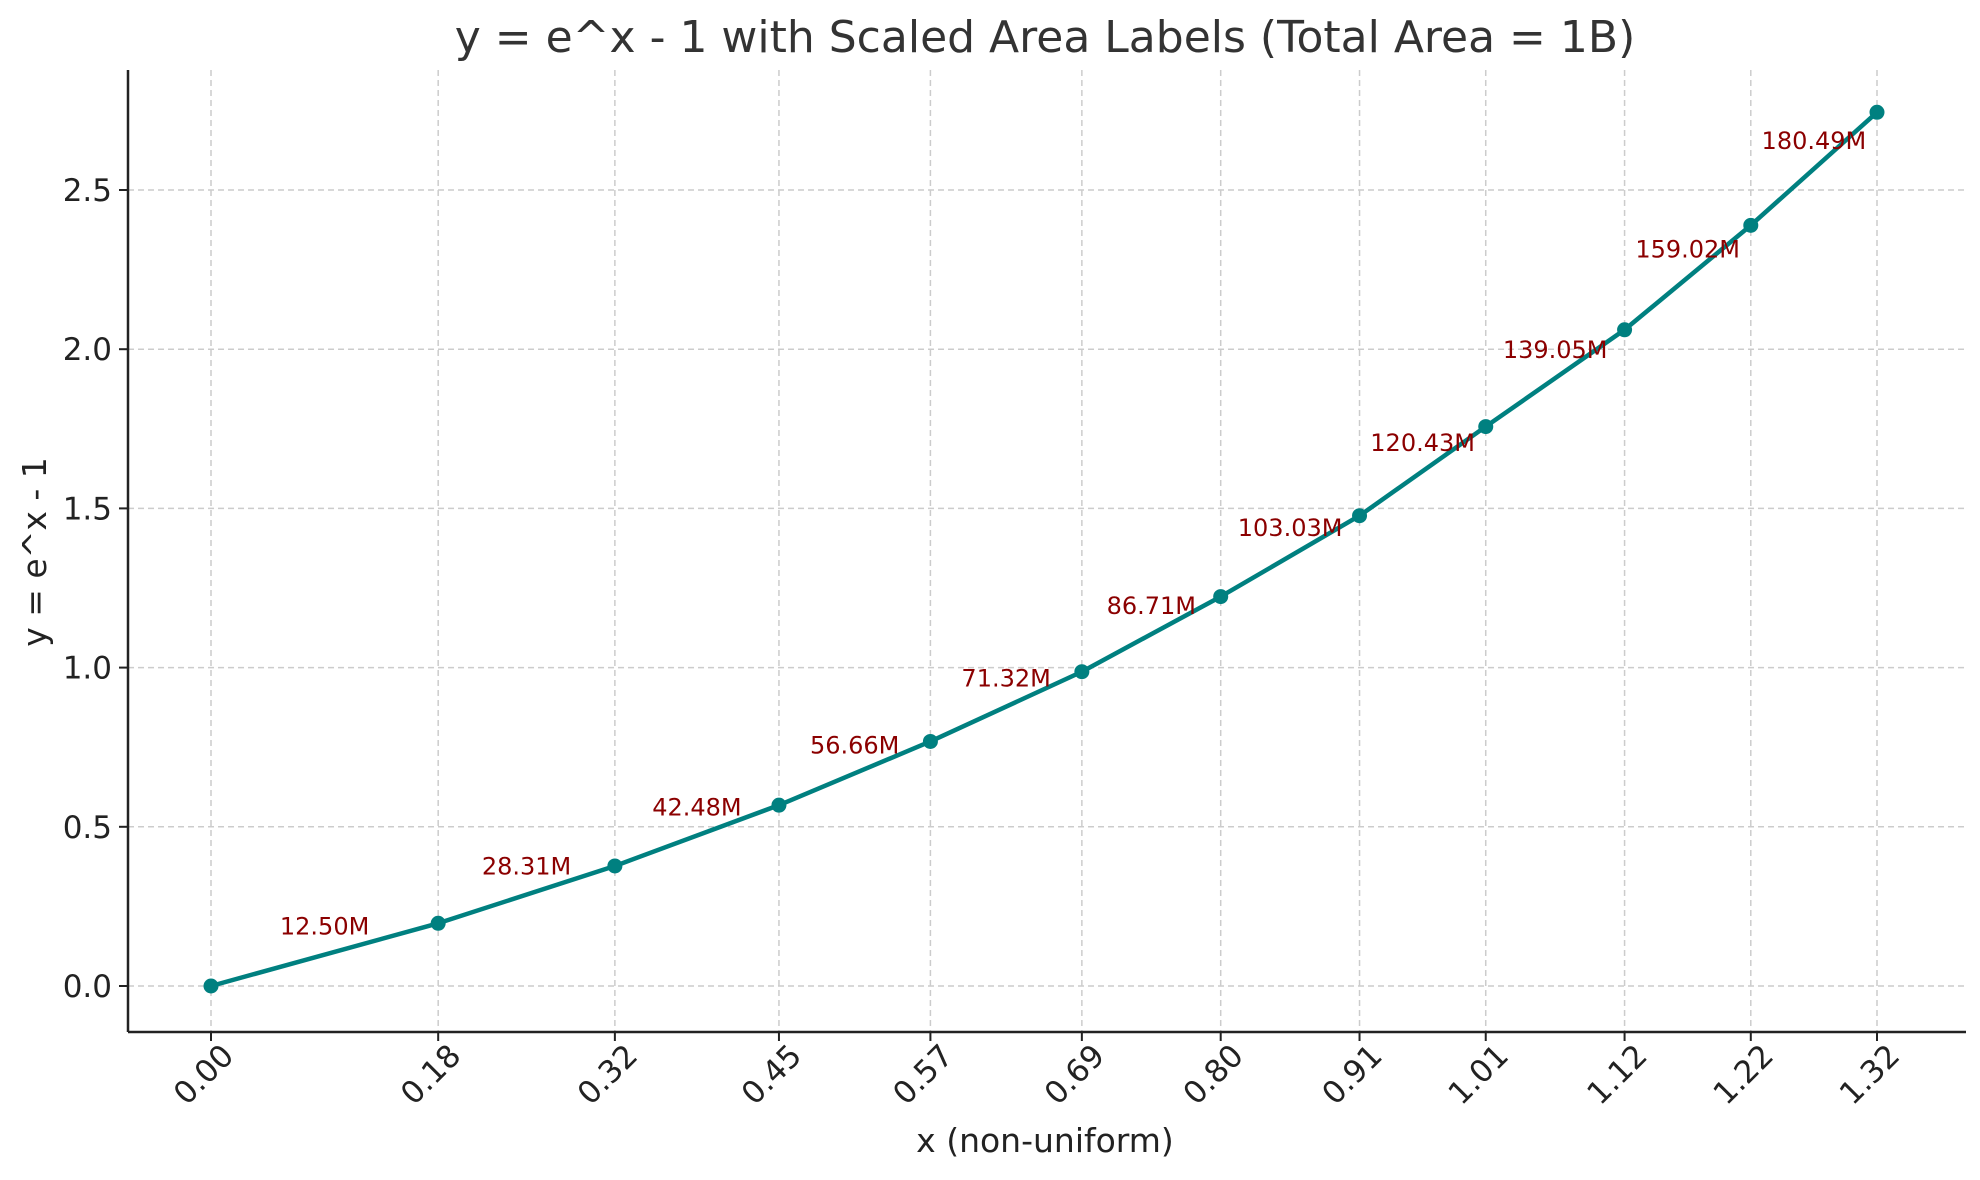  Describe the element at coordinates (1075, 1075) in the screenshot. I see `x-tick-label: 0.69` at that location.